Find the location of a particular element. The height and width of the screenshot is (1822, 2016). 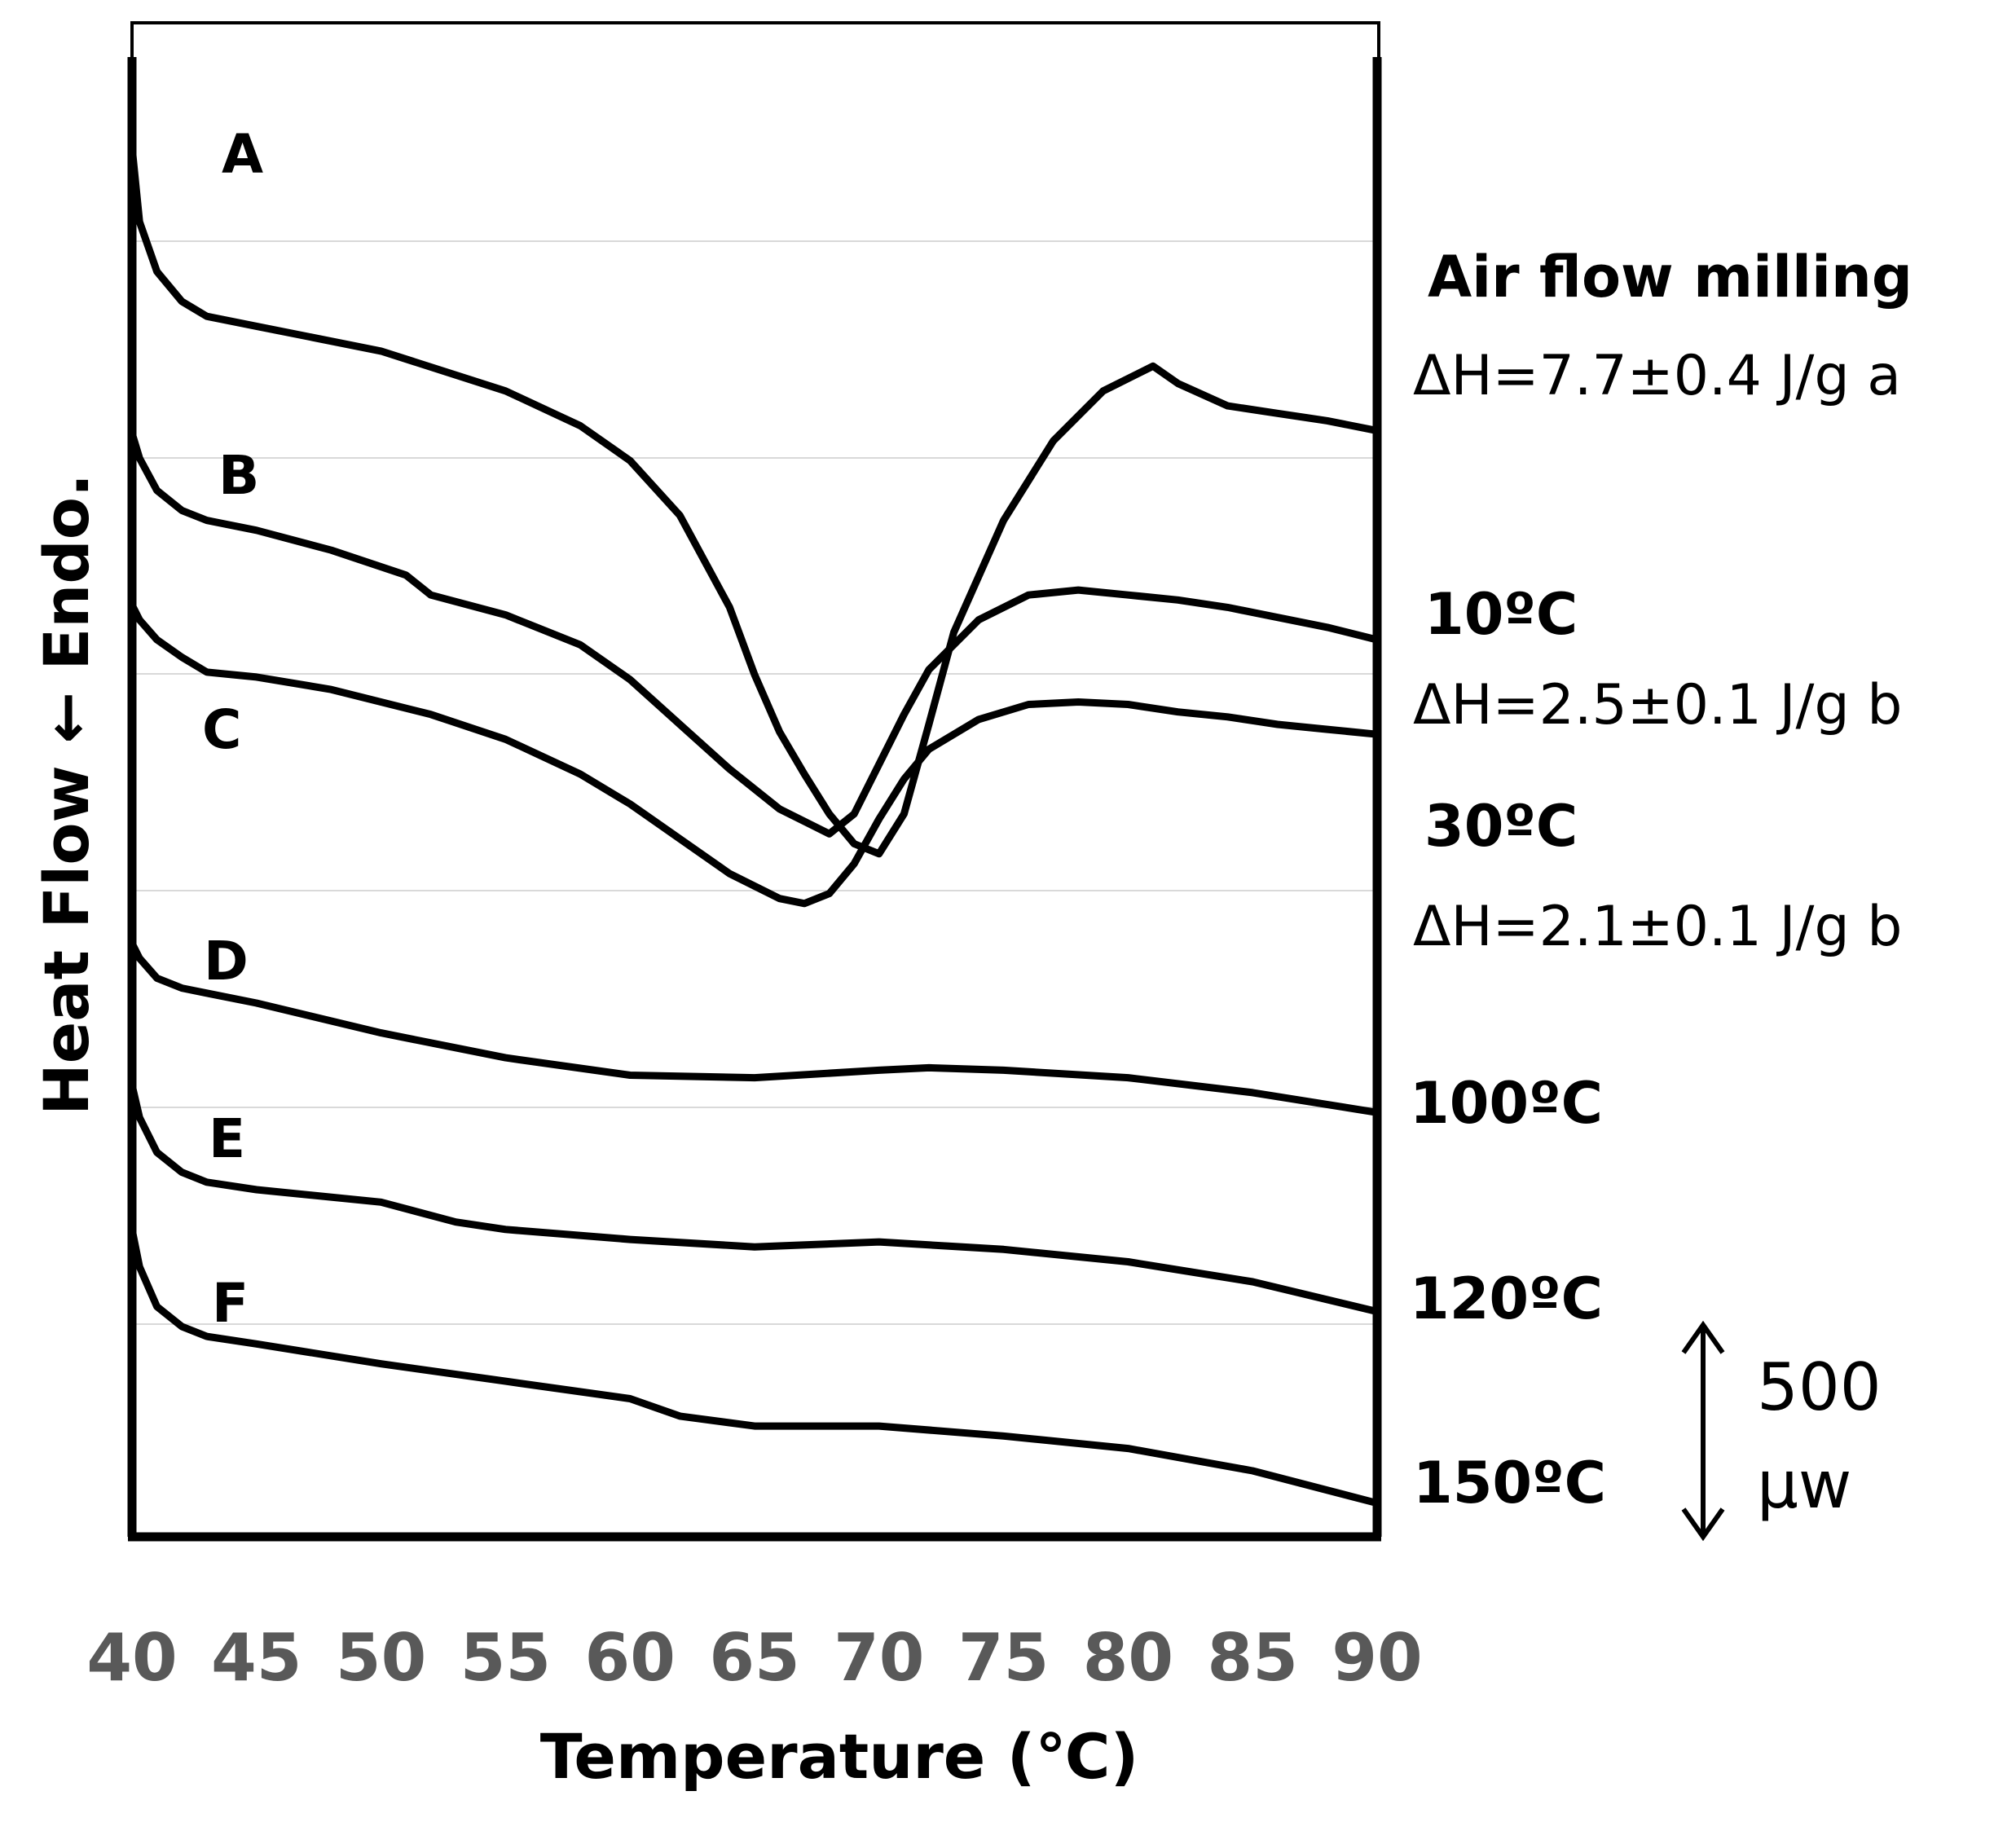

condition-label-a: Air flow milling is located at coordinates (1671, 277).